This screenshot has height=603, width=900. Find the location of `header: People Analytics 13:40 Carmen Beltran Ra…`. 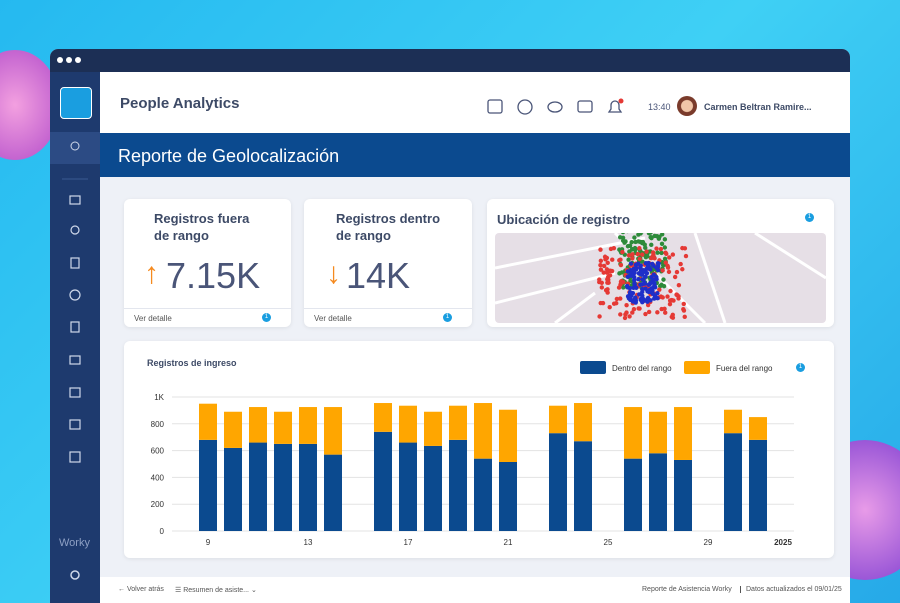

header: People Analytics 13:40 Carmen Beltran Ra… is located at coordinates (475, 102).